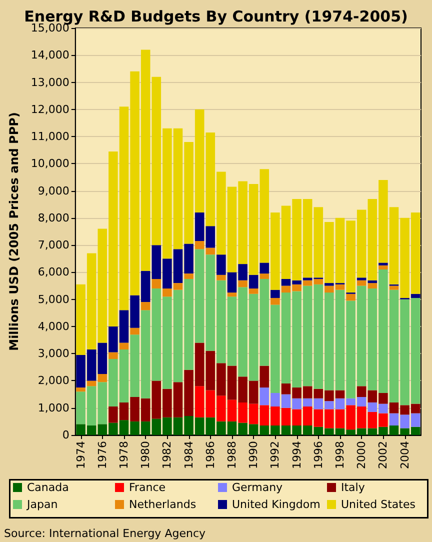 This screenshot has height=542, width=432. What do you see at coordinates (258, 487) in the screenshot?
I see `legend-label: Germany` at bounding box center [258, 487].